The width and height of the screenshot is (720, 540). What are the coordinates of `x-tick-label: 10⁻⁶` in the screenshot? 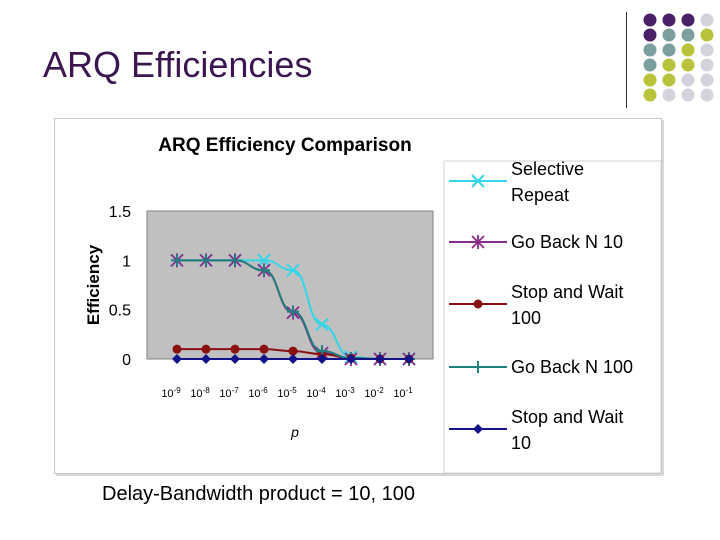 It's located at (258, 393).